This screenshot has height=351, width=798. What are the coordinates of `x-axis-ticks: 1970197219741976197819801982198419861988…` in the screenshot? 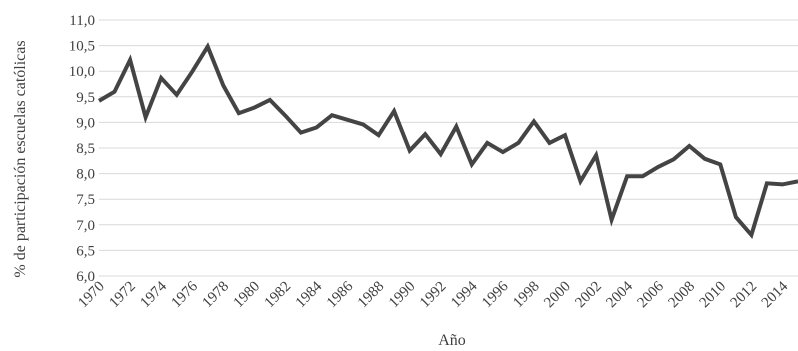 It's located at (433, 294).